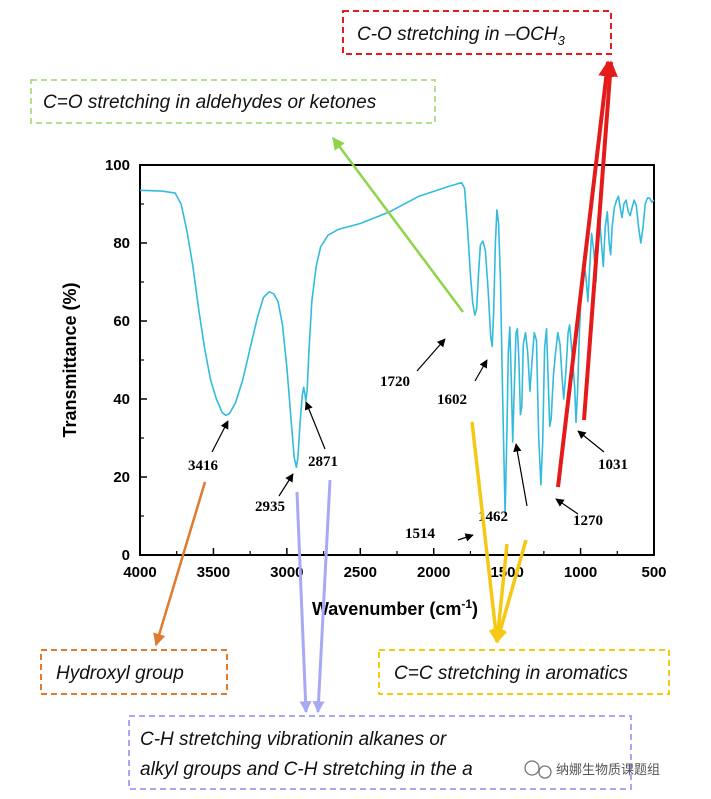  I want to click on peak-label-1462: 1462, so click(493, 517).